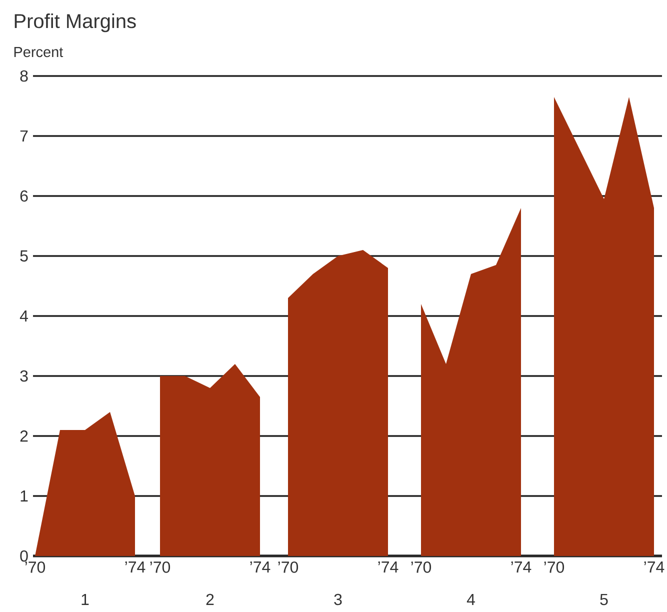 This screenshot has height=612, width=667. Describe the element at coordinates (85, 599) in the screenshot. I see `x-axis-title: 1` at that location.